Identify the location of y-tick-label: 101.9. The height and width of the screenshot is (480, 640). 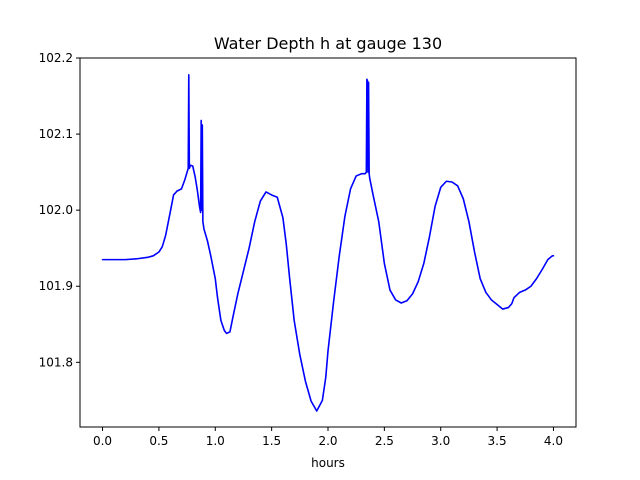
(56, 286).